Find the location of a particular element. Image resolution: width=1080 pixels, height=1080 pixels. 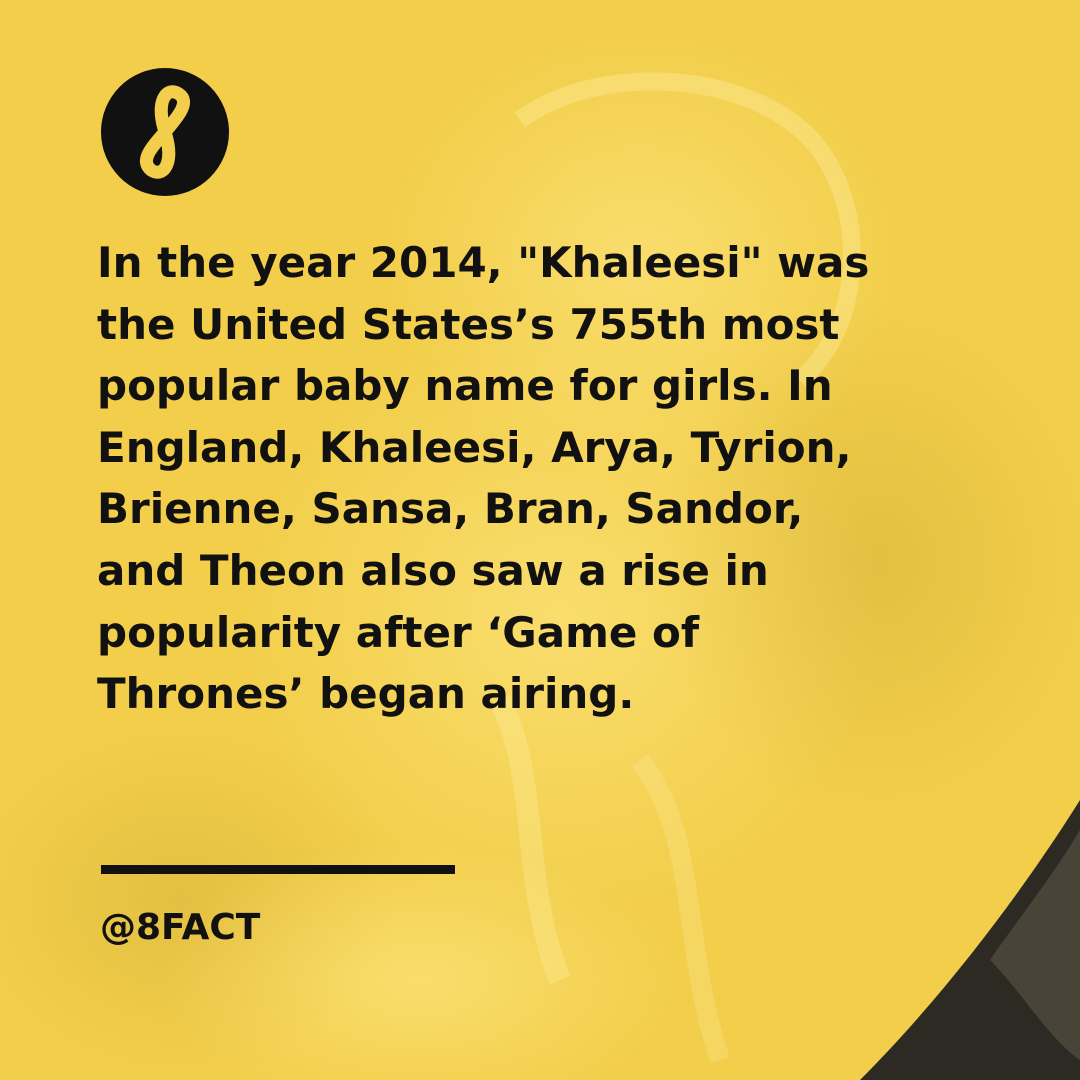

fact-line: popularity after ‘Game of is located at coordinates (398, 632).